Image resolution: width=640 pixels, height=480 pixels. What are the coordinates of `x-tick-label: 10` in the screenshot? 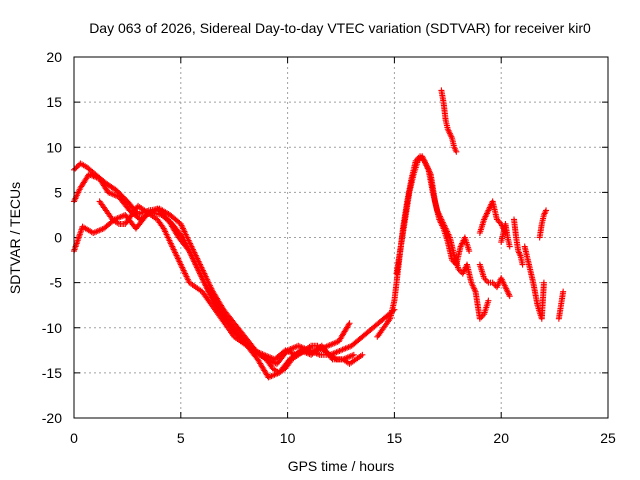 It's located at (288, 438).